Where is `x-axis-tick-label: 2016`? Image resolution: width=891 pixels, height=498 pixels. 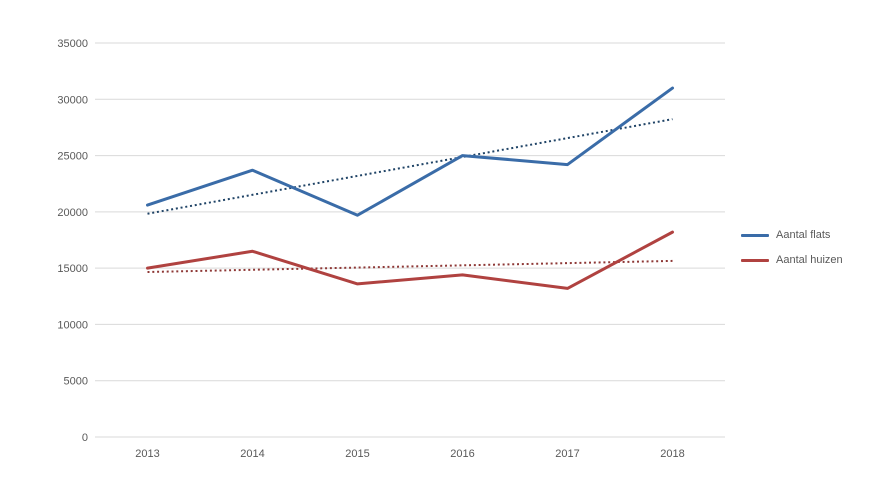
x-axis-tick-label: 2016 is located at coordinates (462, 454).